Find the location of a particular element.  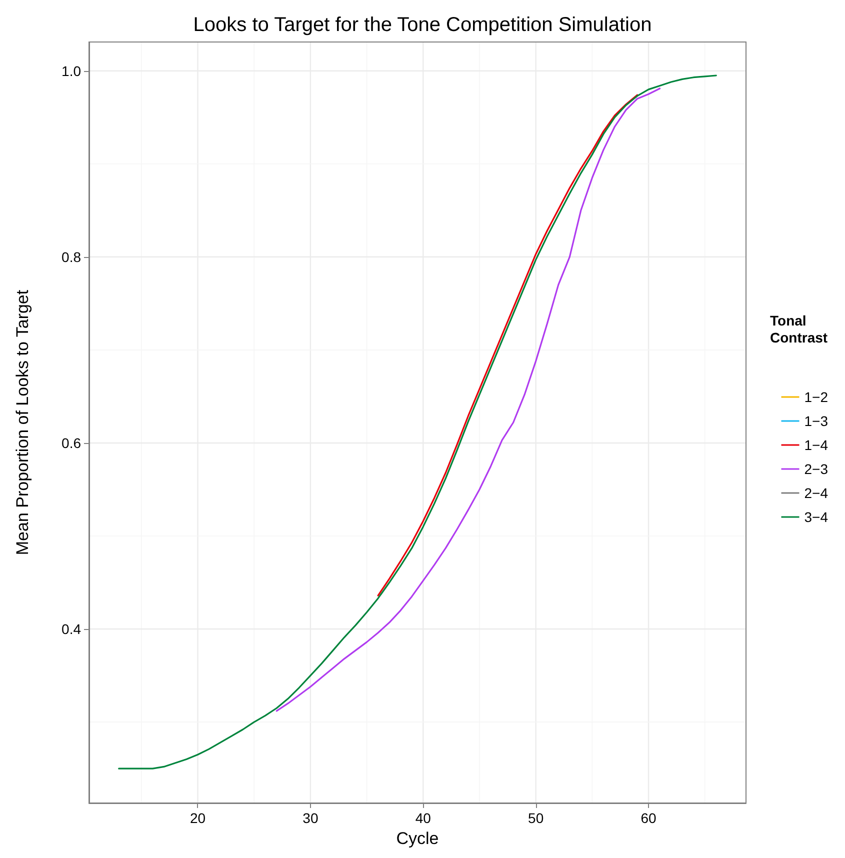

y-axis-title: Mean Proportion of Looks to Target is located at coordinates (22, 423).